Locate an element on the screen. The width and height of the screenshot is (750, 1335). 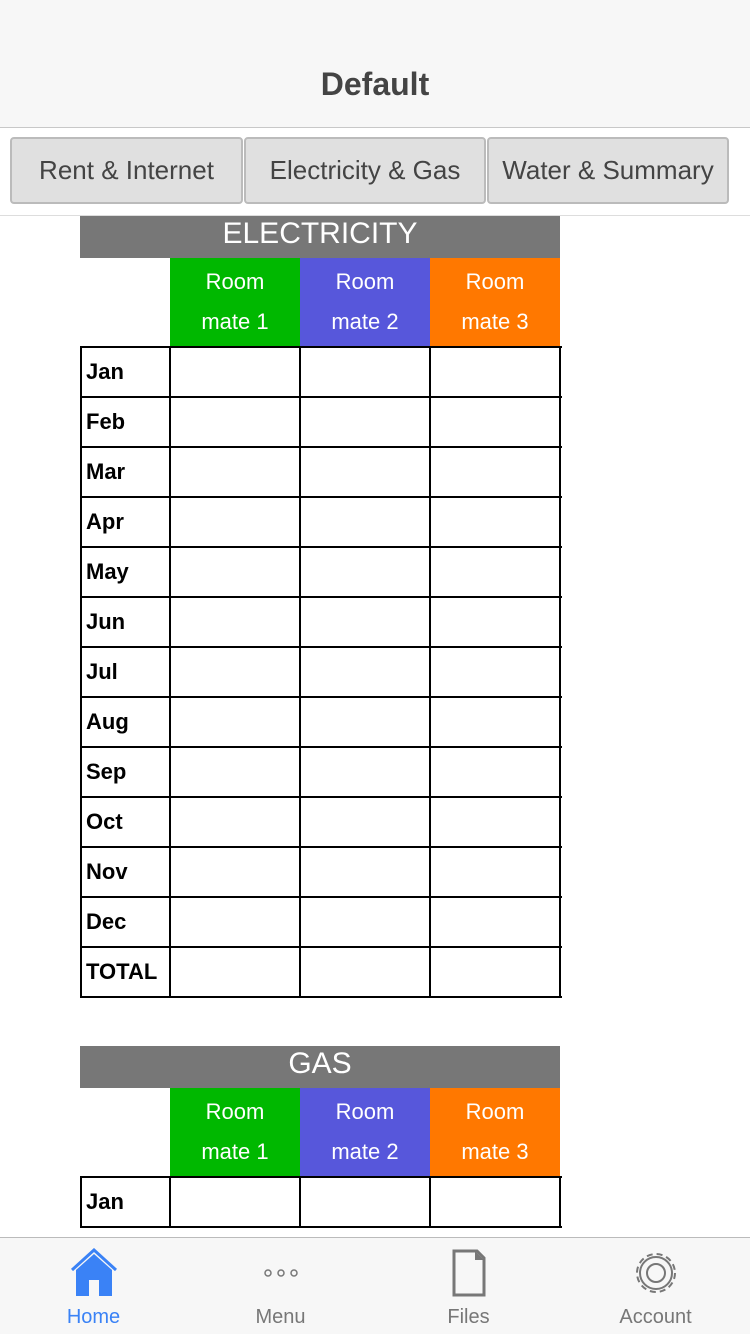
more-icon is located at coordinates (280, 1273).